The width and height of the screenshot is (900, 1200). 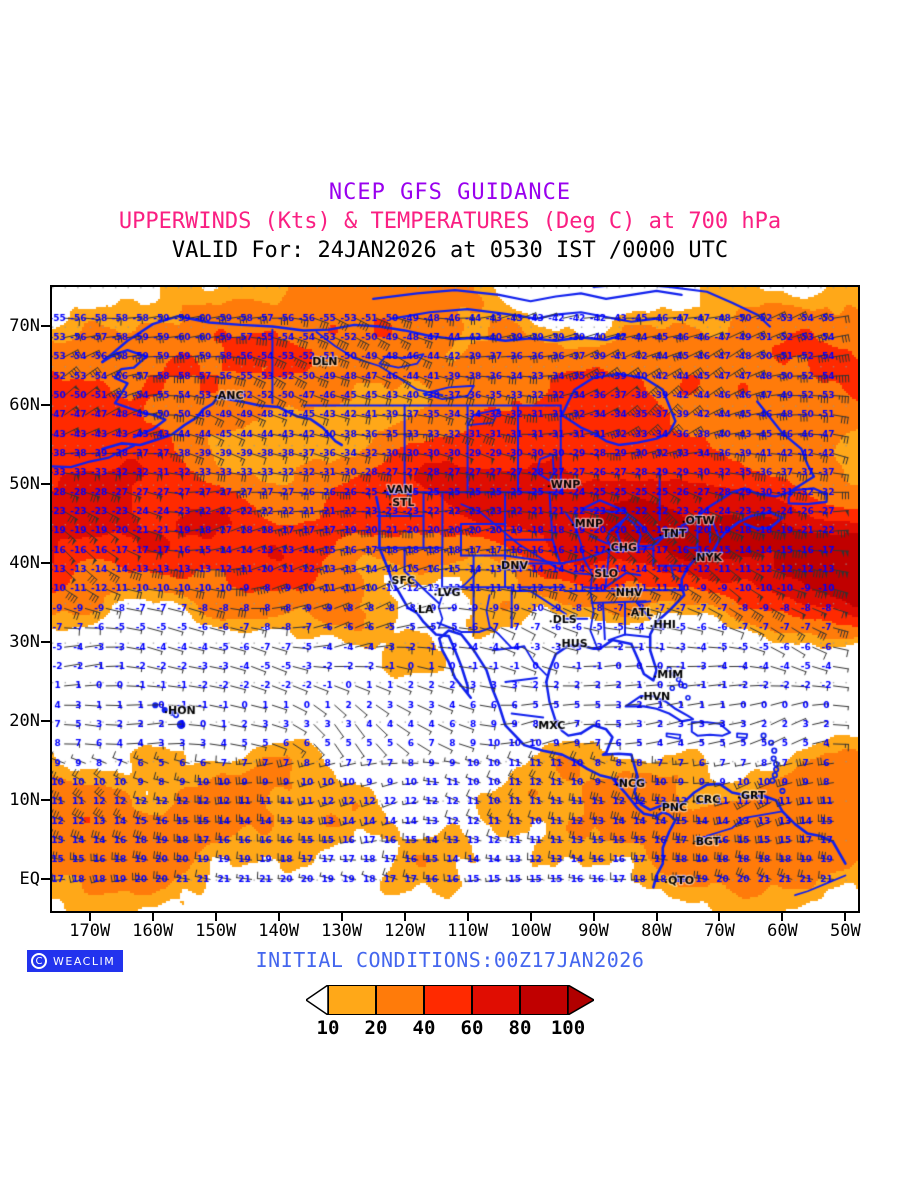 I want to click on longitude-tick-70w: 70W, so click(x=719, y=931).